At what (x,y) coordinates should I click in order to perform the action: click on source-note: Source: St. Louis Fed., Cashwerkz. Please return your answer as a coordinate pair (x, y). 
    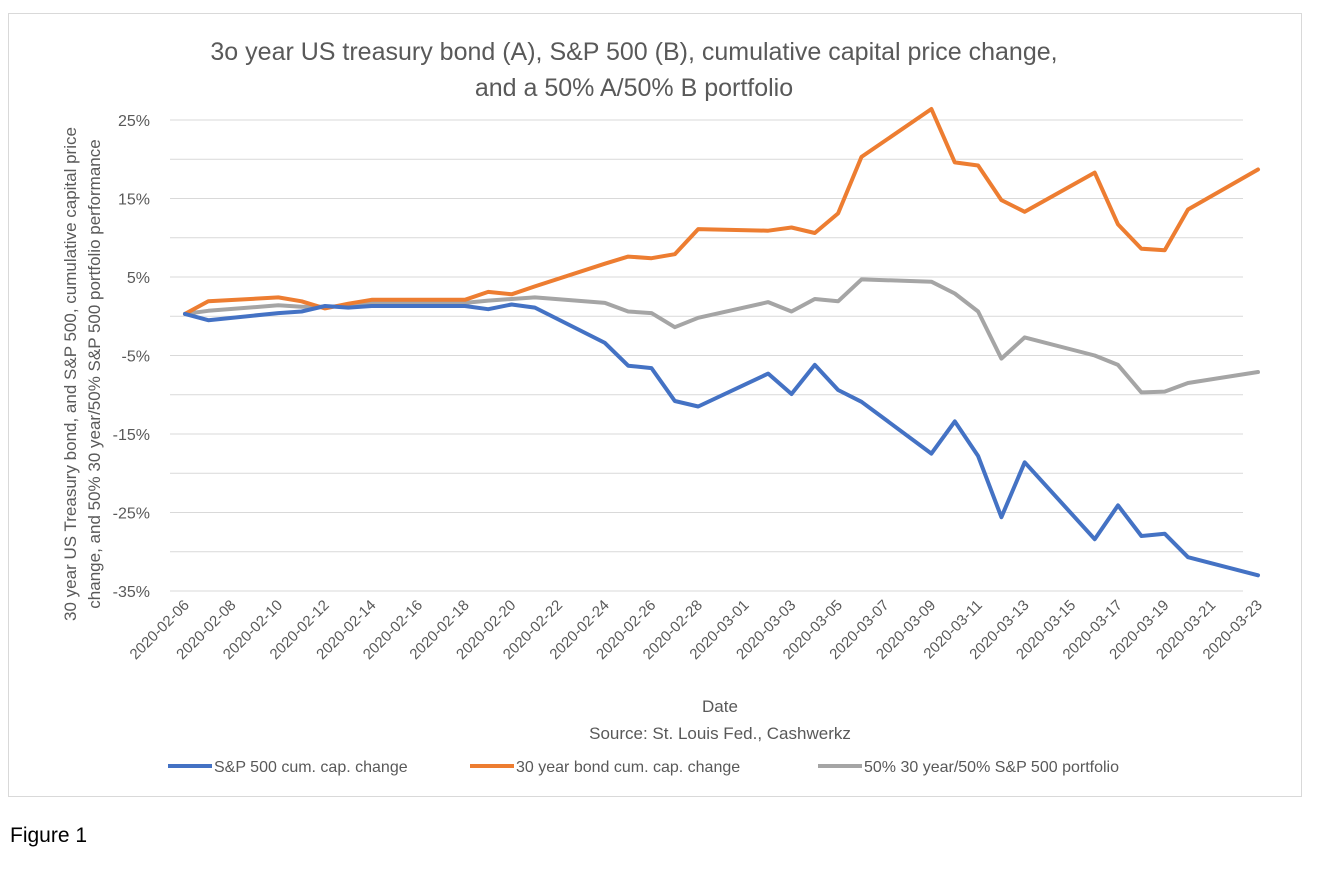
    Looking at the image, I should click on (720, 733).